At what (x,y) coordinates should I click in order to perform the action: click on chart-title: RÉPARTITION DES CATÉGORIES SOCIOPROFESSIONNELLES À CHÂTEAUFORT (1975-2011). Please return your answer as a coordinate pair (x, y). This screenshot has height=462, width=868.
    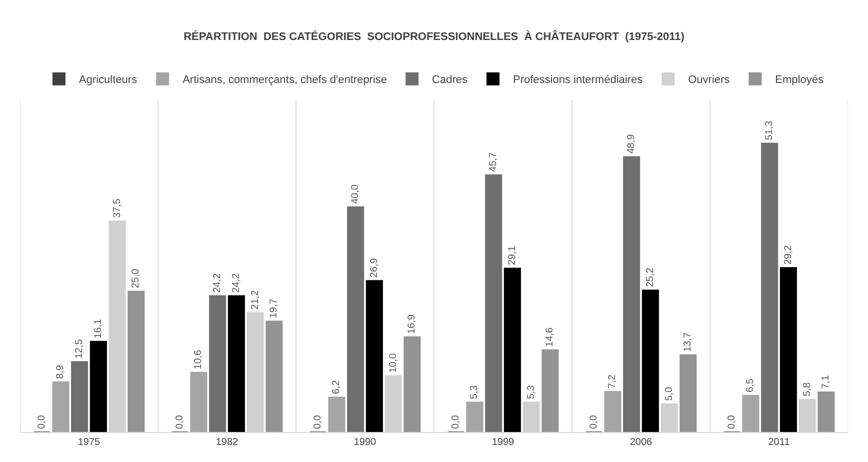
    Looking at the image, I should click on (434, 37).